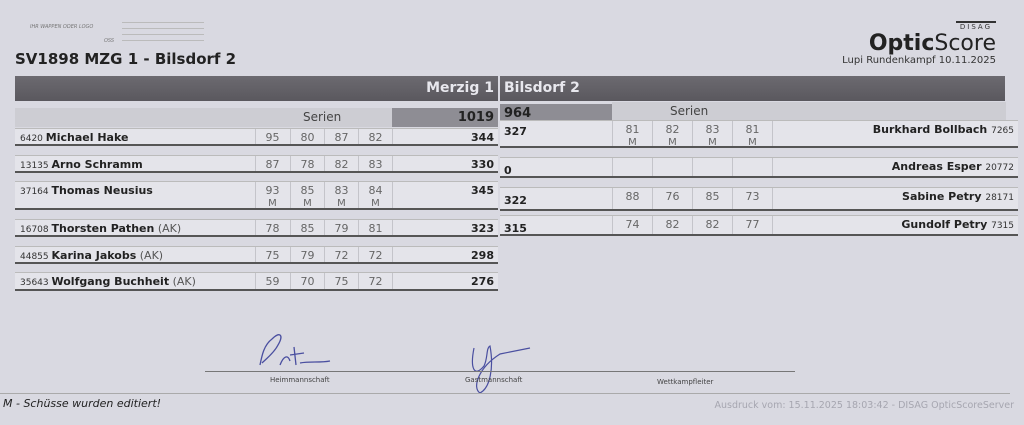 The image size is (1024, 425). What do you see at coordinates (100, 228) in the screenshot?
I see `player-name: 16708 Thorsten Pathen (AK)` at bounding box center [100, 228].